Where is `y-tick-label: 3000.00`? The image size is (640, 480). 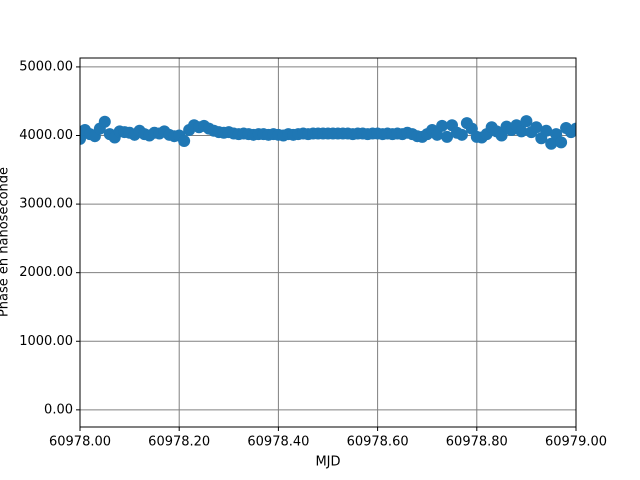
y-tick-label: 3000.00 is located at coordinates (46, 204).